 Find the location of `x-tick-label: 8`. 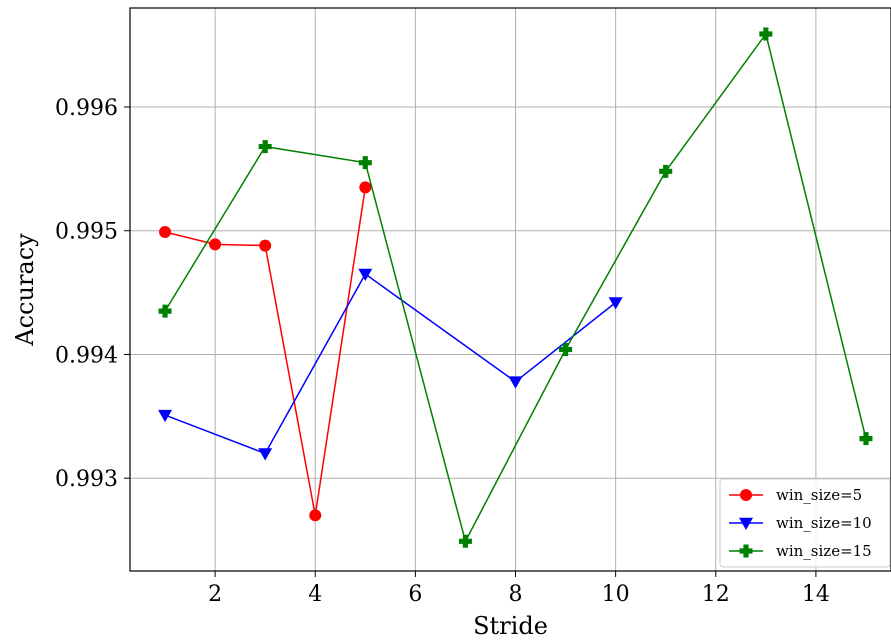

x-tick-label: 8 is located at coordinates (516, 594).